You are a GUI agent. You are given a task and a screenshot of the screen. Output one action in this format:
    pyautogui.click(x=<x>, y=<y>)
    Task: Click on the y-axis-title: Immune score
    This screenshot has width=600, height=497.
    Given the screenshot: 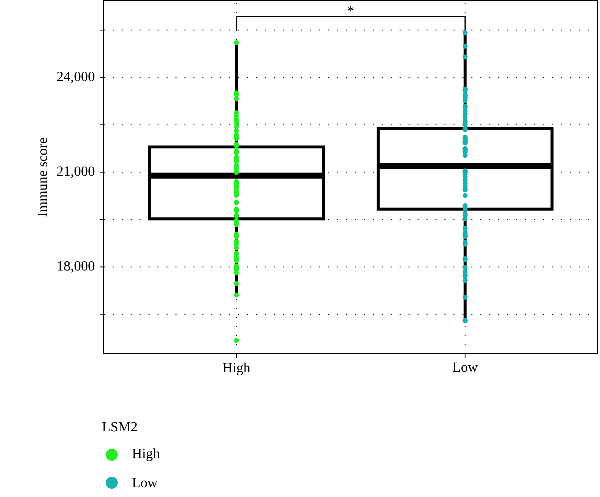 What is the action you would take?
    pyautogui.click(x=43, y=177)
    